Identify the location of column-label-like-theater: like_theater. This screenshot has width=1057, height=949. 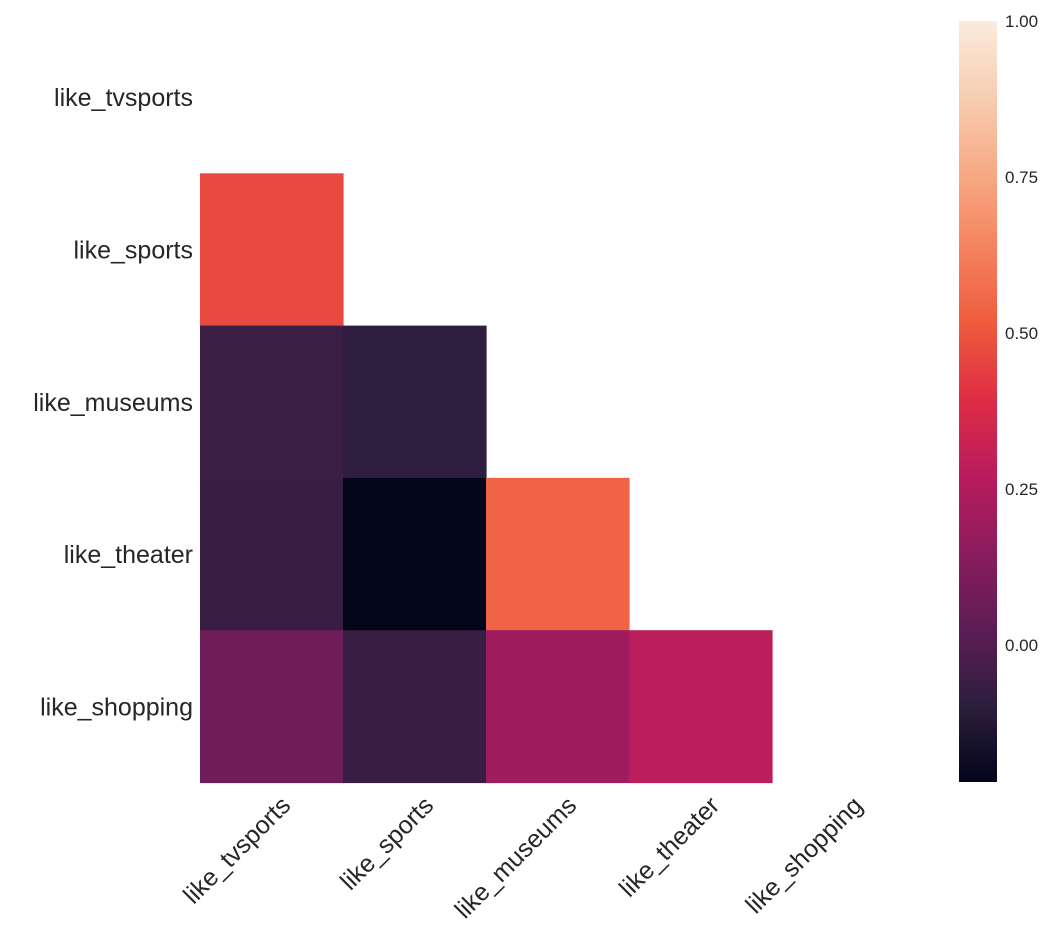
(669, 846).